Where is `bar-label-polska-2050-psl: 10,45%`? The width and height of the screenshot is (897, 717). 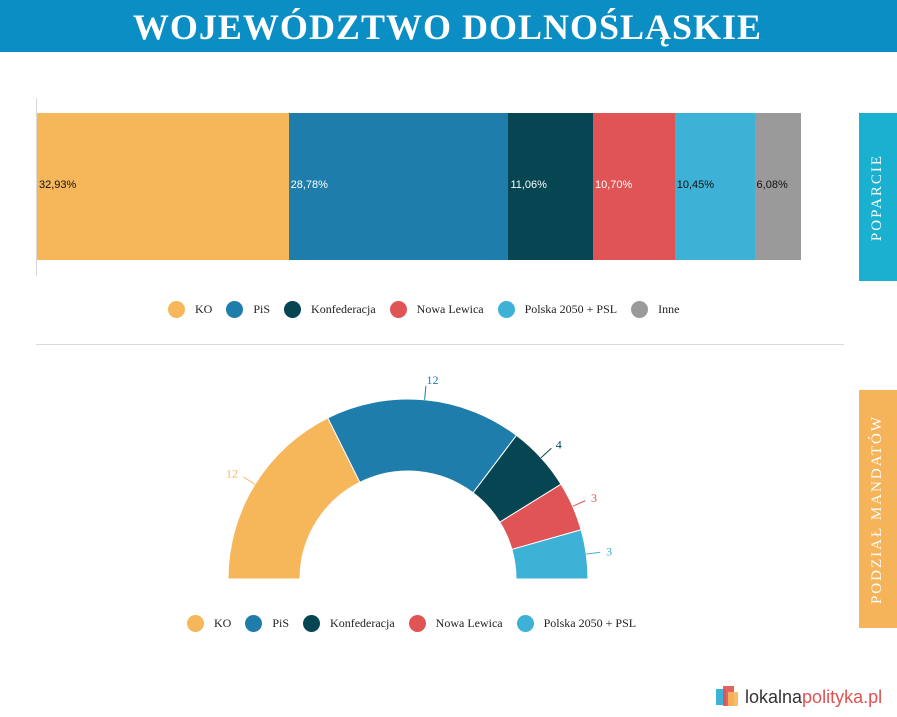
bar-label-polska-2050-psl: 10,45% is located at coordinates (695, 185).